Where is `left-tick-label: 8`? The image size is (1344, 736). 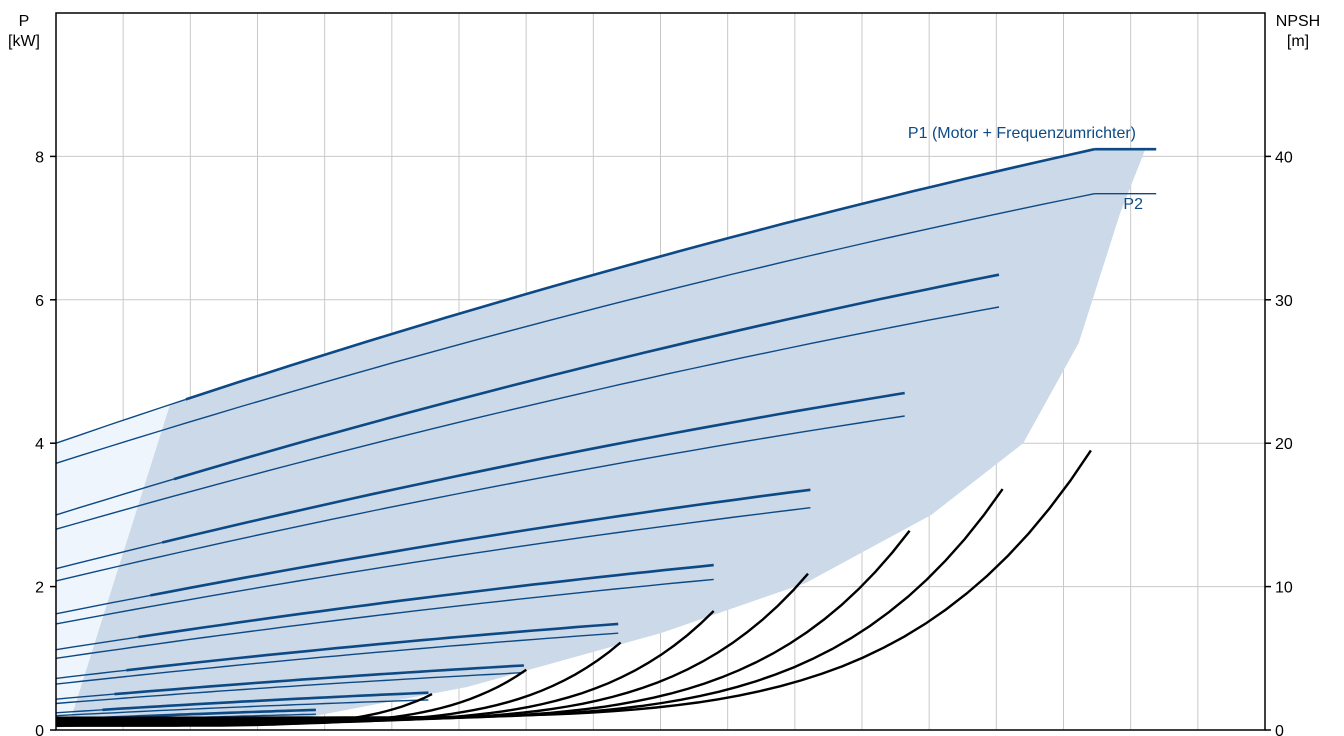
left-tick-label: 8 is located at coordinates (39, 157).